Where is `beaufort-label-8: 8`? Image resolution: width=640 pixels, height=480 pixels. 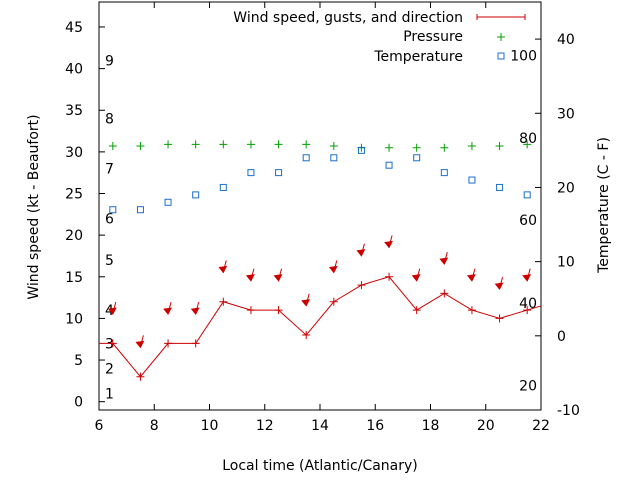 beaufort-label-8: 8 is located at coordinates (109, 120).